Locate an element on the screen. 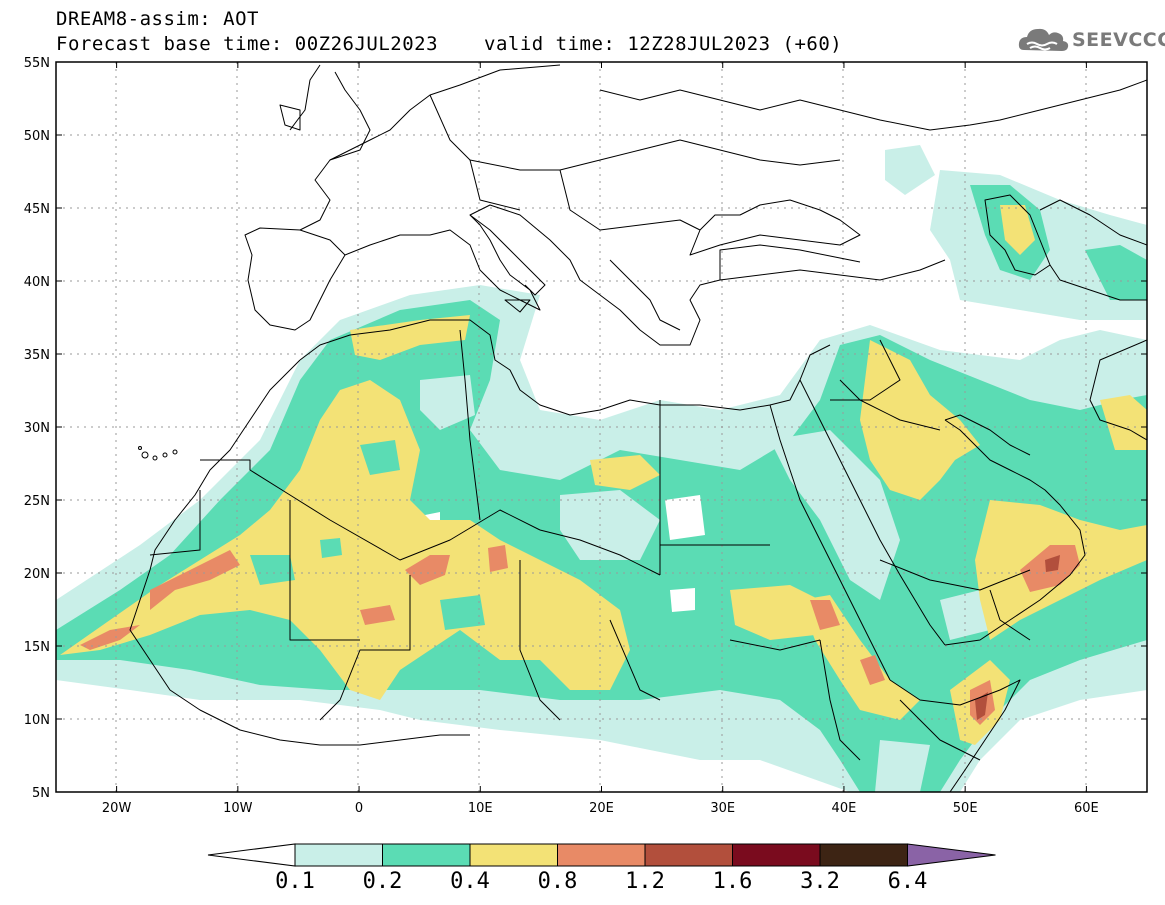  colorbar: 0.1 0.2 0.4 0.8 1.2 1.6 3.2 6.4 is located at coordinates (601, 868).